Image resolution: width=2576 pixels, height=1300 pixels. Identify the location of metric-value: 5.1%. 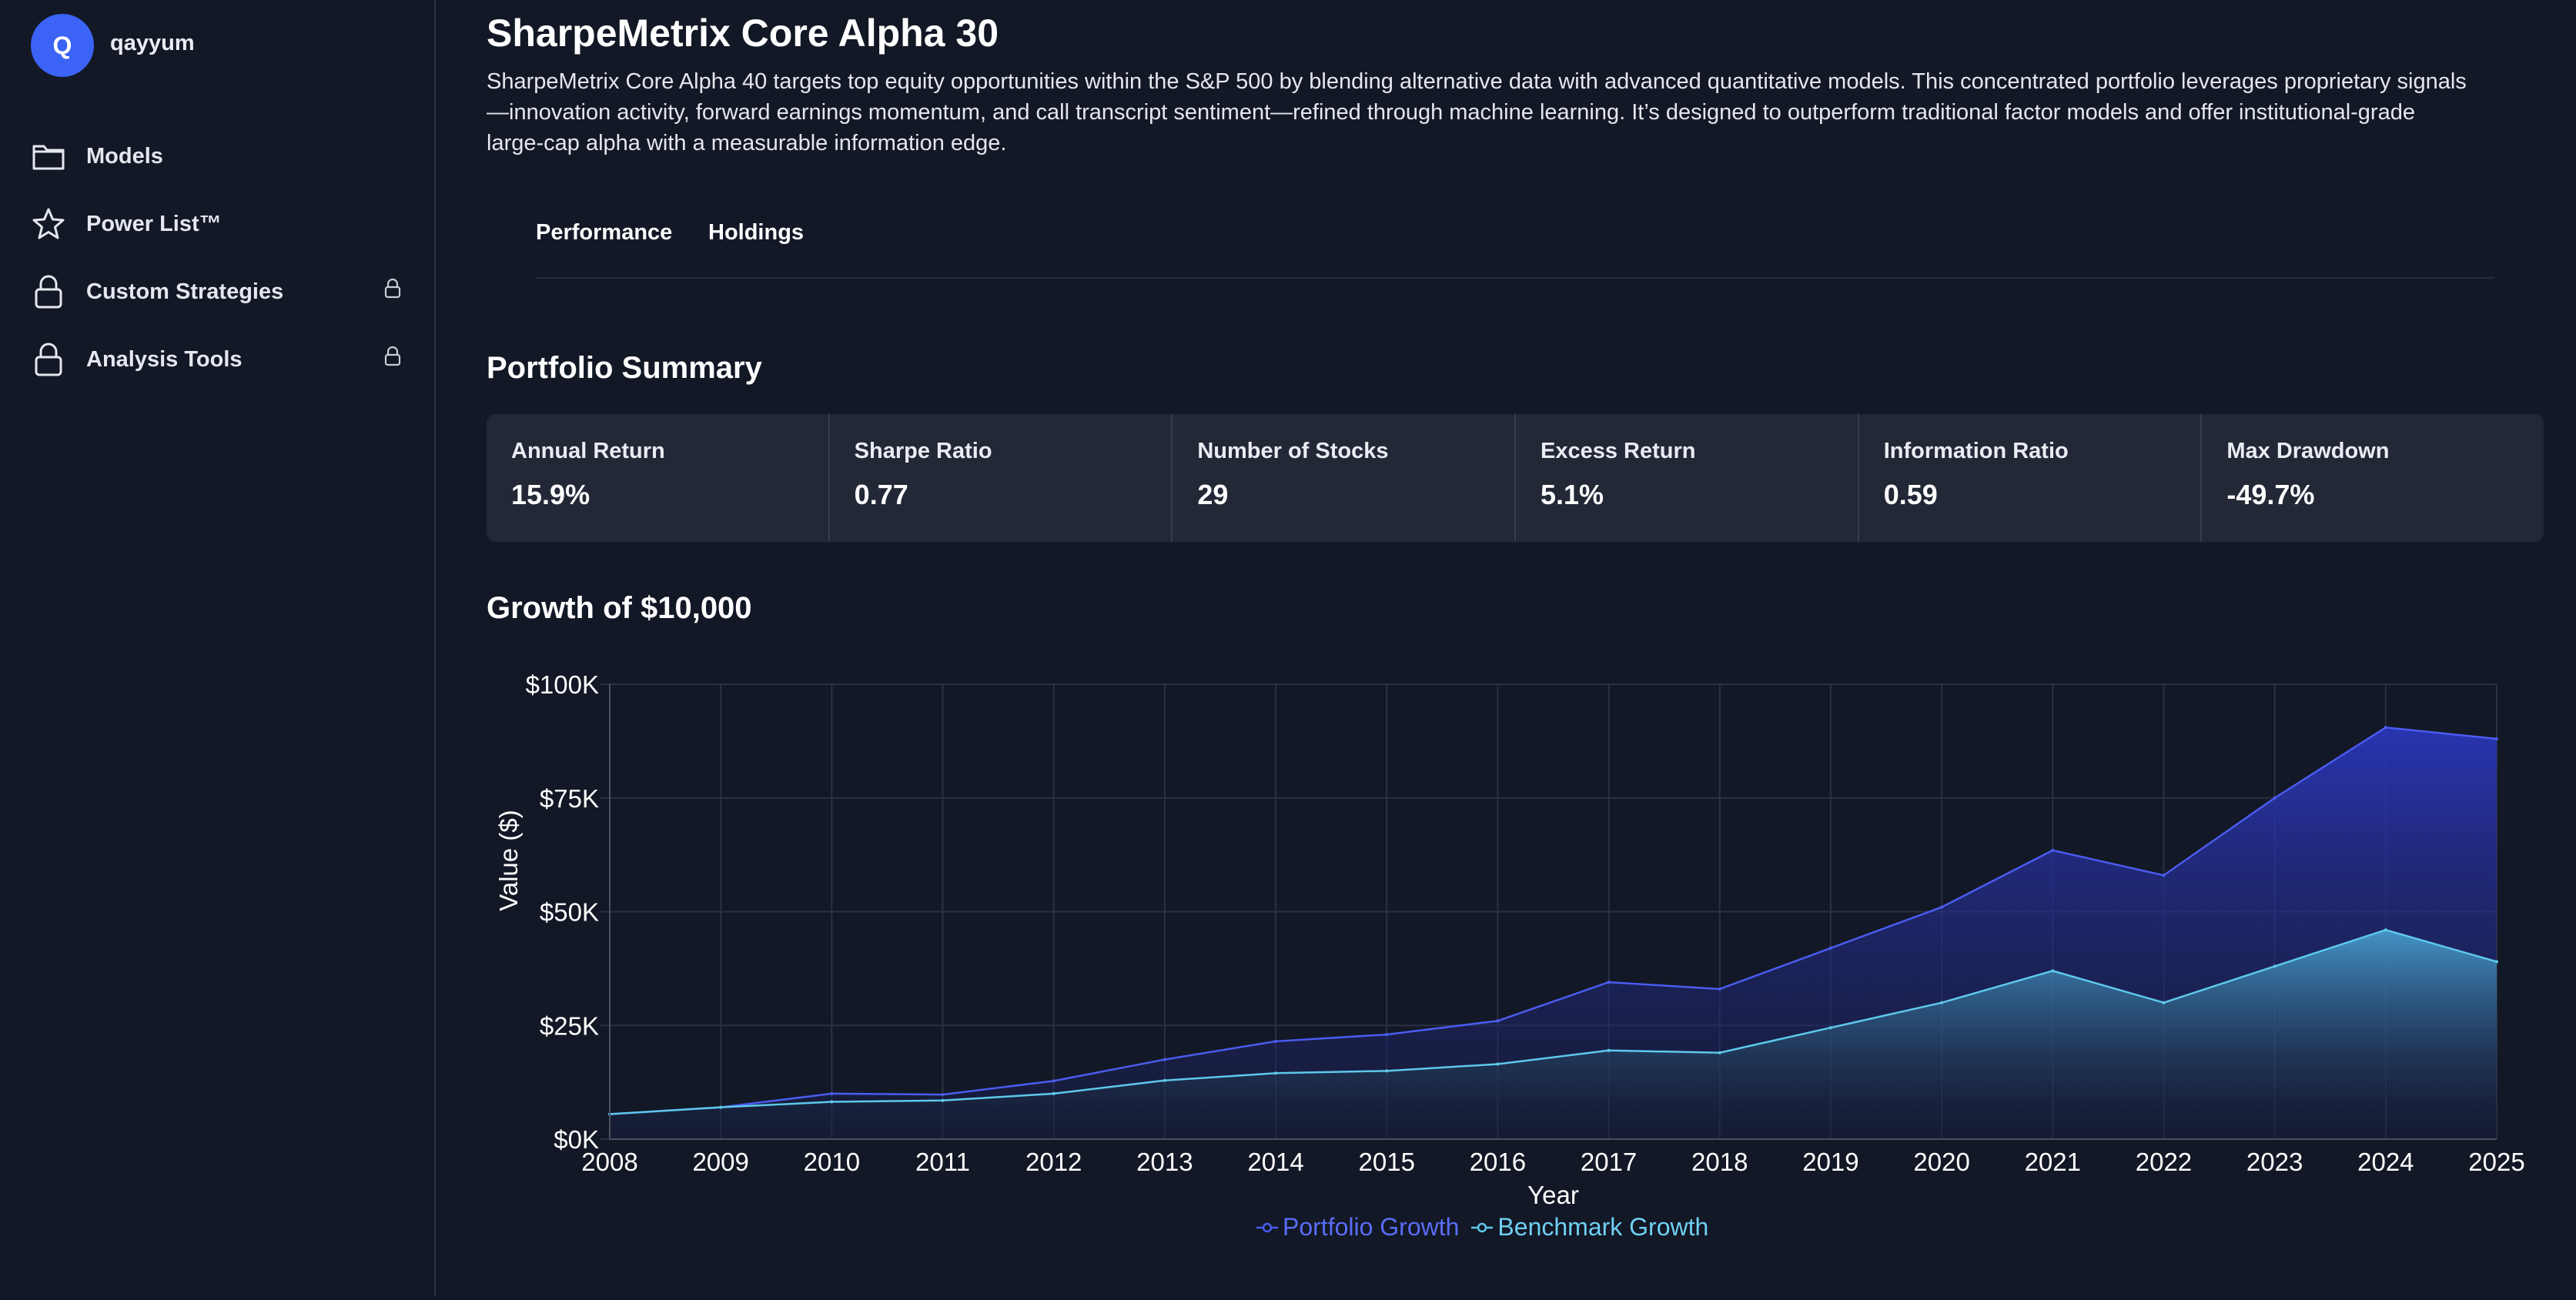
(1573, 494).